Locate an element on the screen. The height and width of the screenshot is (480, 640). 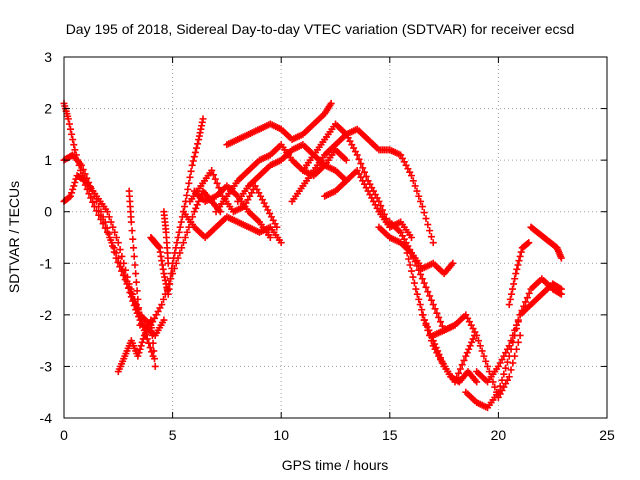
y-tick-label: -4 is located at coordinates (46, 418).